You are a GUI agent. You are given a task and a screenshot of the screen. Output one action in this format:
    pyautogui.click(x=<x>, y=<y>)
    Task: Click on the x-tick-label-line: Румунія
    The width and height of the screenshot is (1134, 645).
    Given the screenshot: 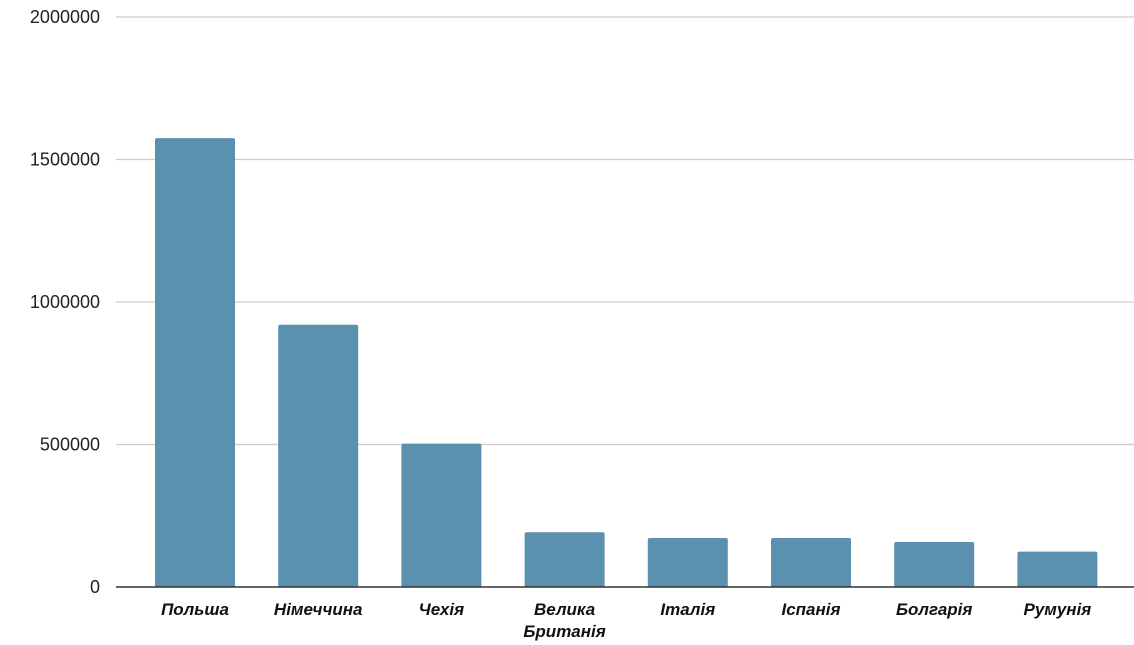 What is the action you would take?
    pyautogui.click(x=1057, y=609)
    